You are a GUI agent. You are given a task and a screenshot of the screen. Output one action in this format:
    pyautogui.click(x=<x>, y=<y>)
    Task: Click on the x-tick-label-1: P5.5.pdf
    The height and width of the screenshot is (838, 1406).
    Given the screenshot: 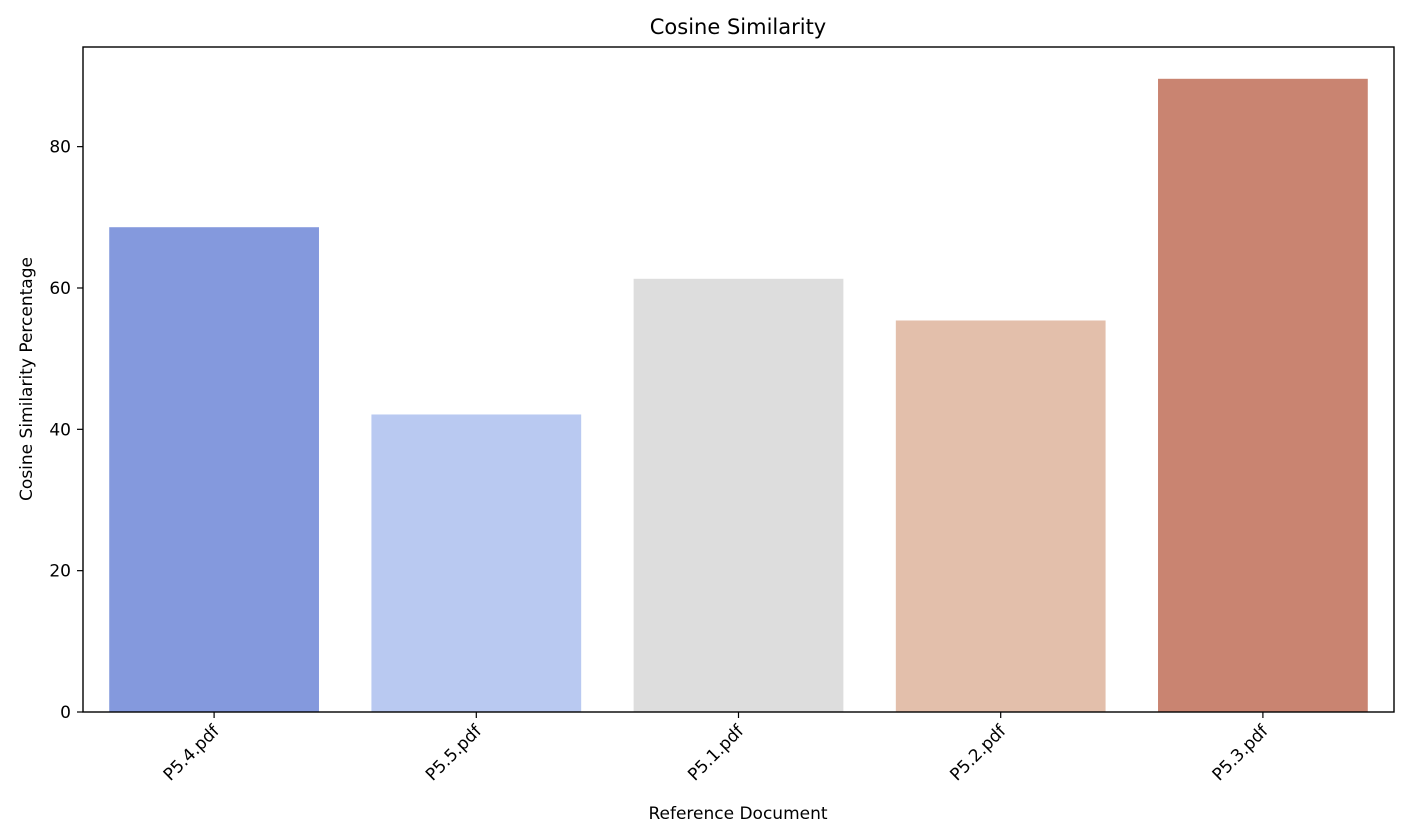 What is the action you would take?
    pyautogui.click(x=454, y=753)
    